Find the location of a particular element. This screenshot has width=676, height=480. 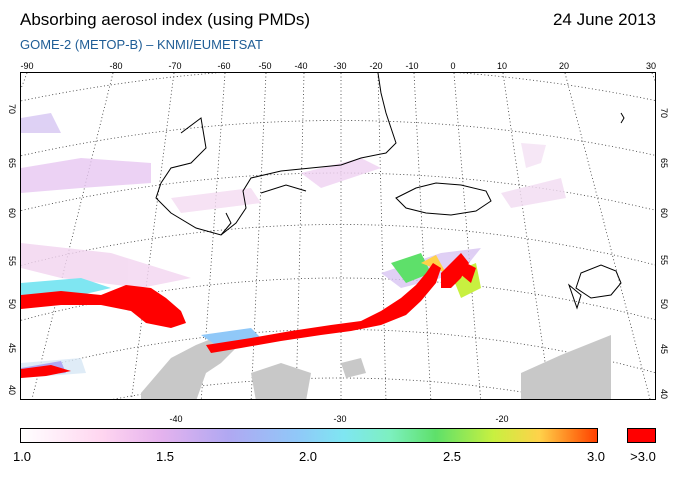

right-lat-tick: 60 is located at coordinates (664, 213).